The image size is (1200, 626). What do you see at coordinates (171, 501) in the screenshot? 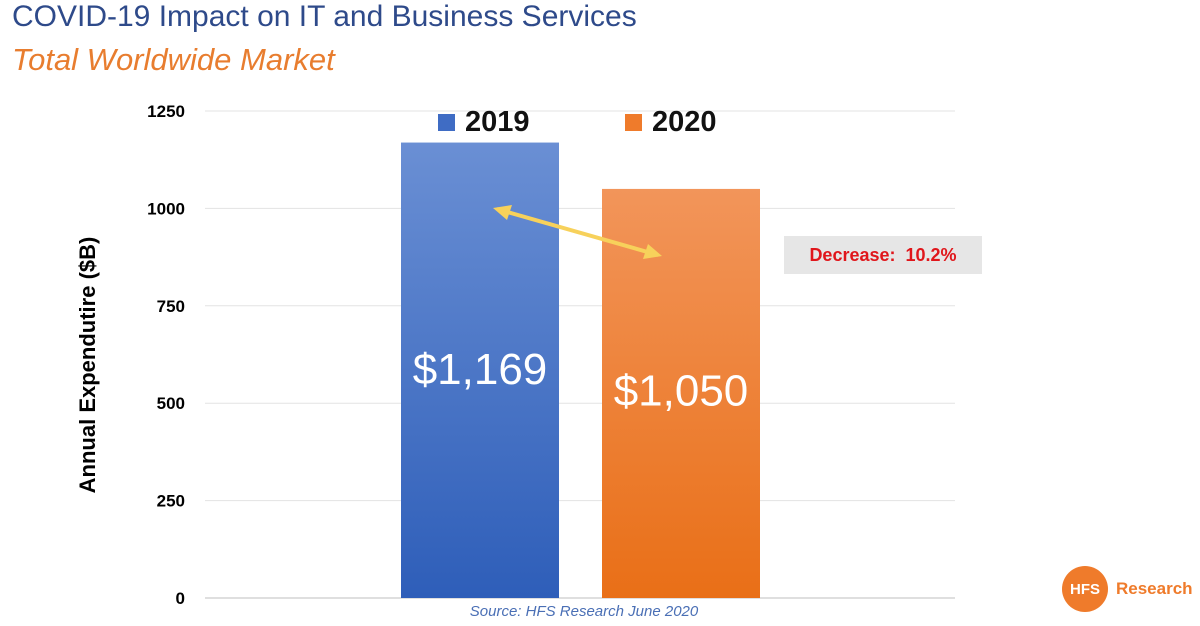
I see `y-tick-label: 250` at bounding box center [171, 501].